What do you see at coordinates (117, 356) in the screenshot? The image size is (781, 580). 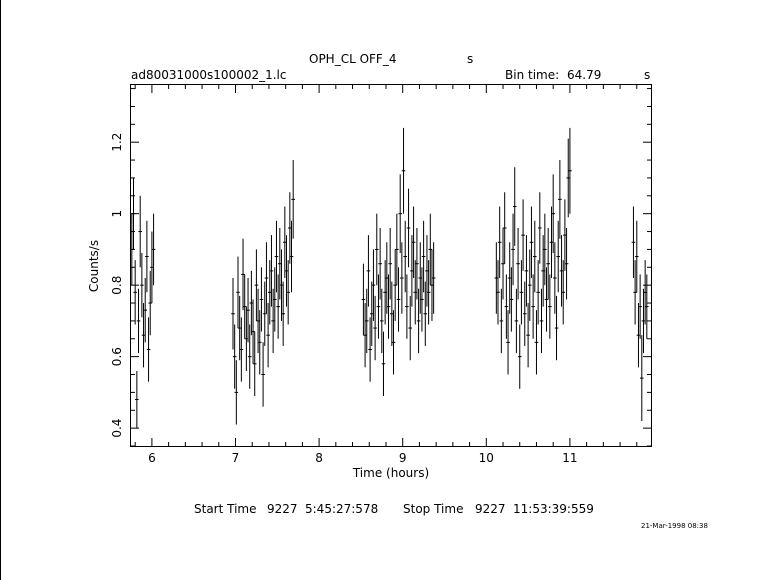 I see `y-tick-label: 0.6` at bounding box center [117, 356].